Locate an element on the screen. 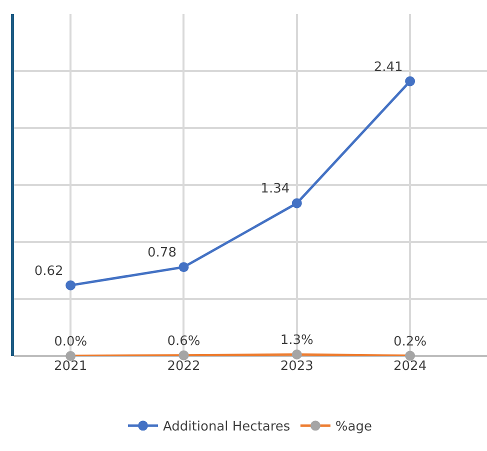 This screenshot has width=487, height=451. data-label: 0.0% is located at coordinates (71, 342).